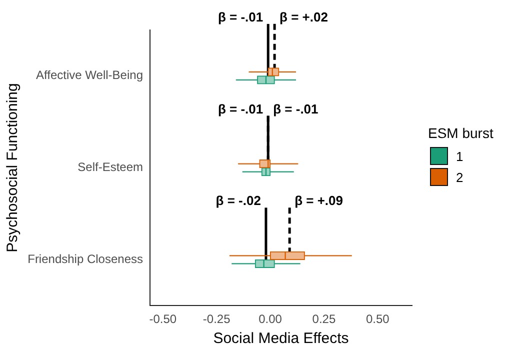  Describe the element at coordinates (460, 177) in the screenshot. I see `legend-label: 2` at that location.